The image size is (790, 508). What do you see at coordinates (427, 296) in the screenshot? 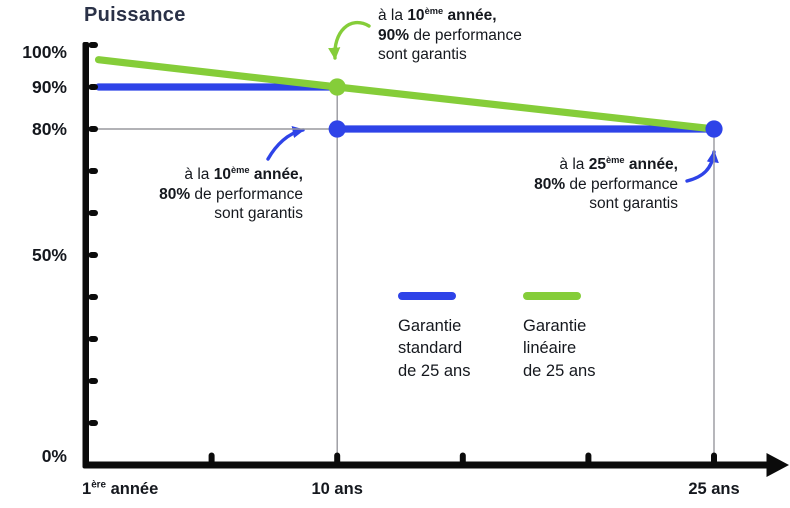
I see `legend-swatch-standard` at bounding box center [427, 296].